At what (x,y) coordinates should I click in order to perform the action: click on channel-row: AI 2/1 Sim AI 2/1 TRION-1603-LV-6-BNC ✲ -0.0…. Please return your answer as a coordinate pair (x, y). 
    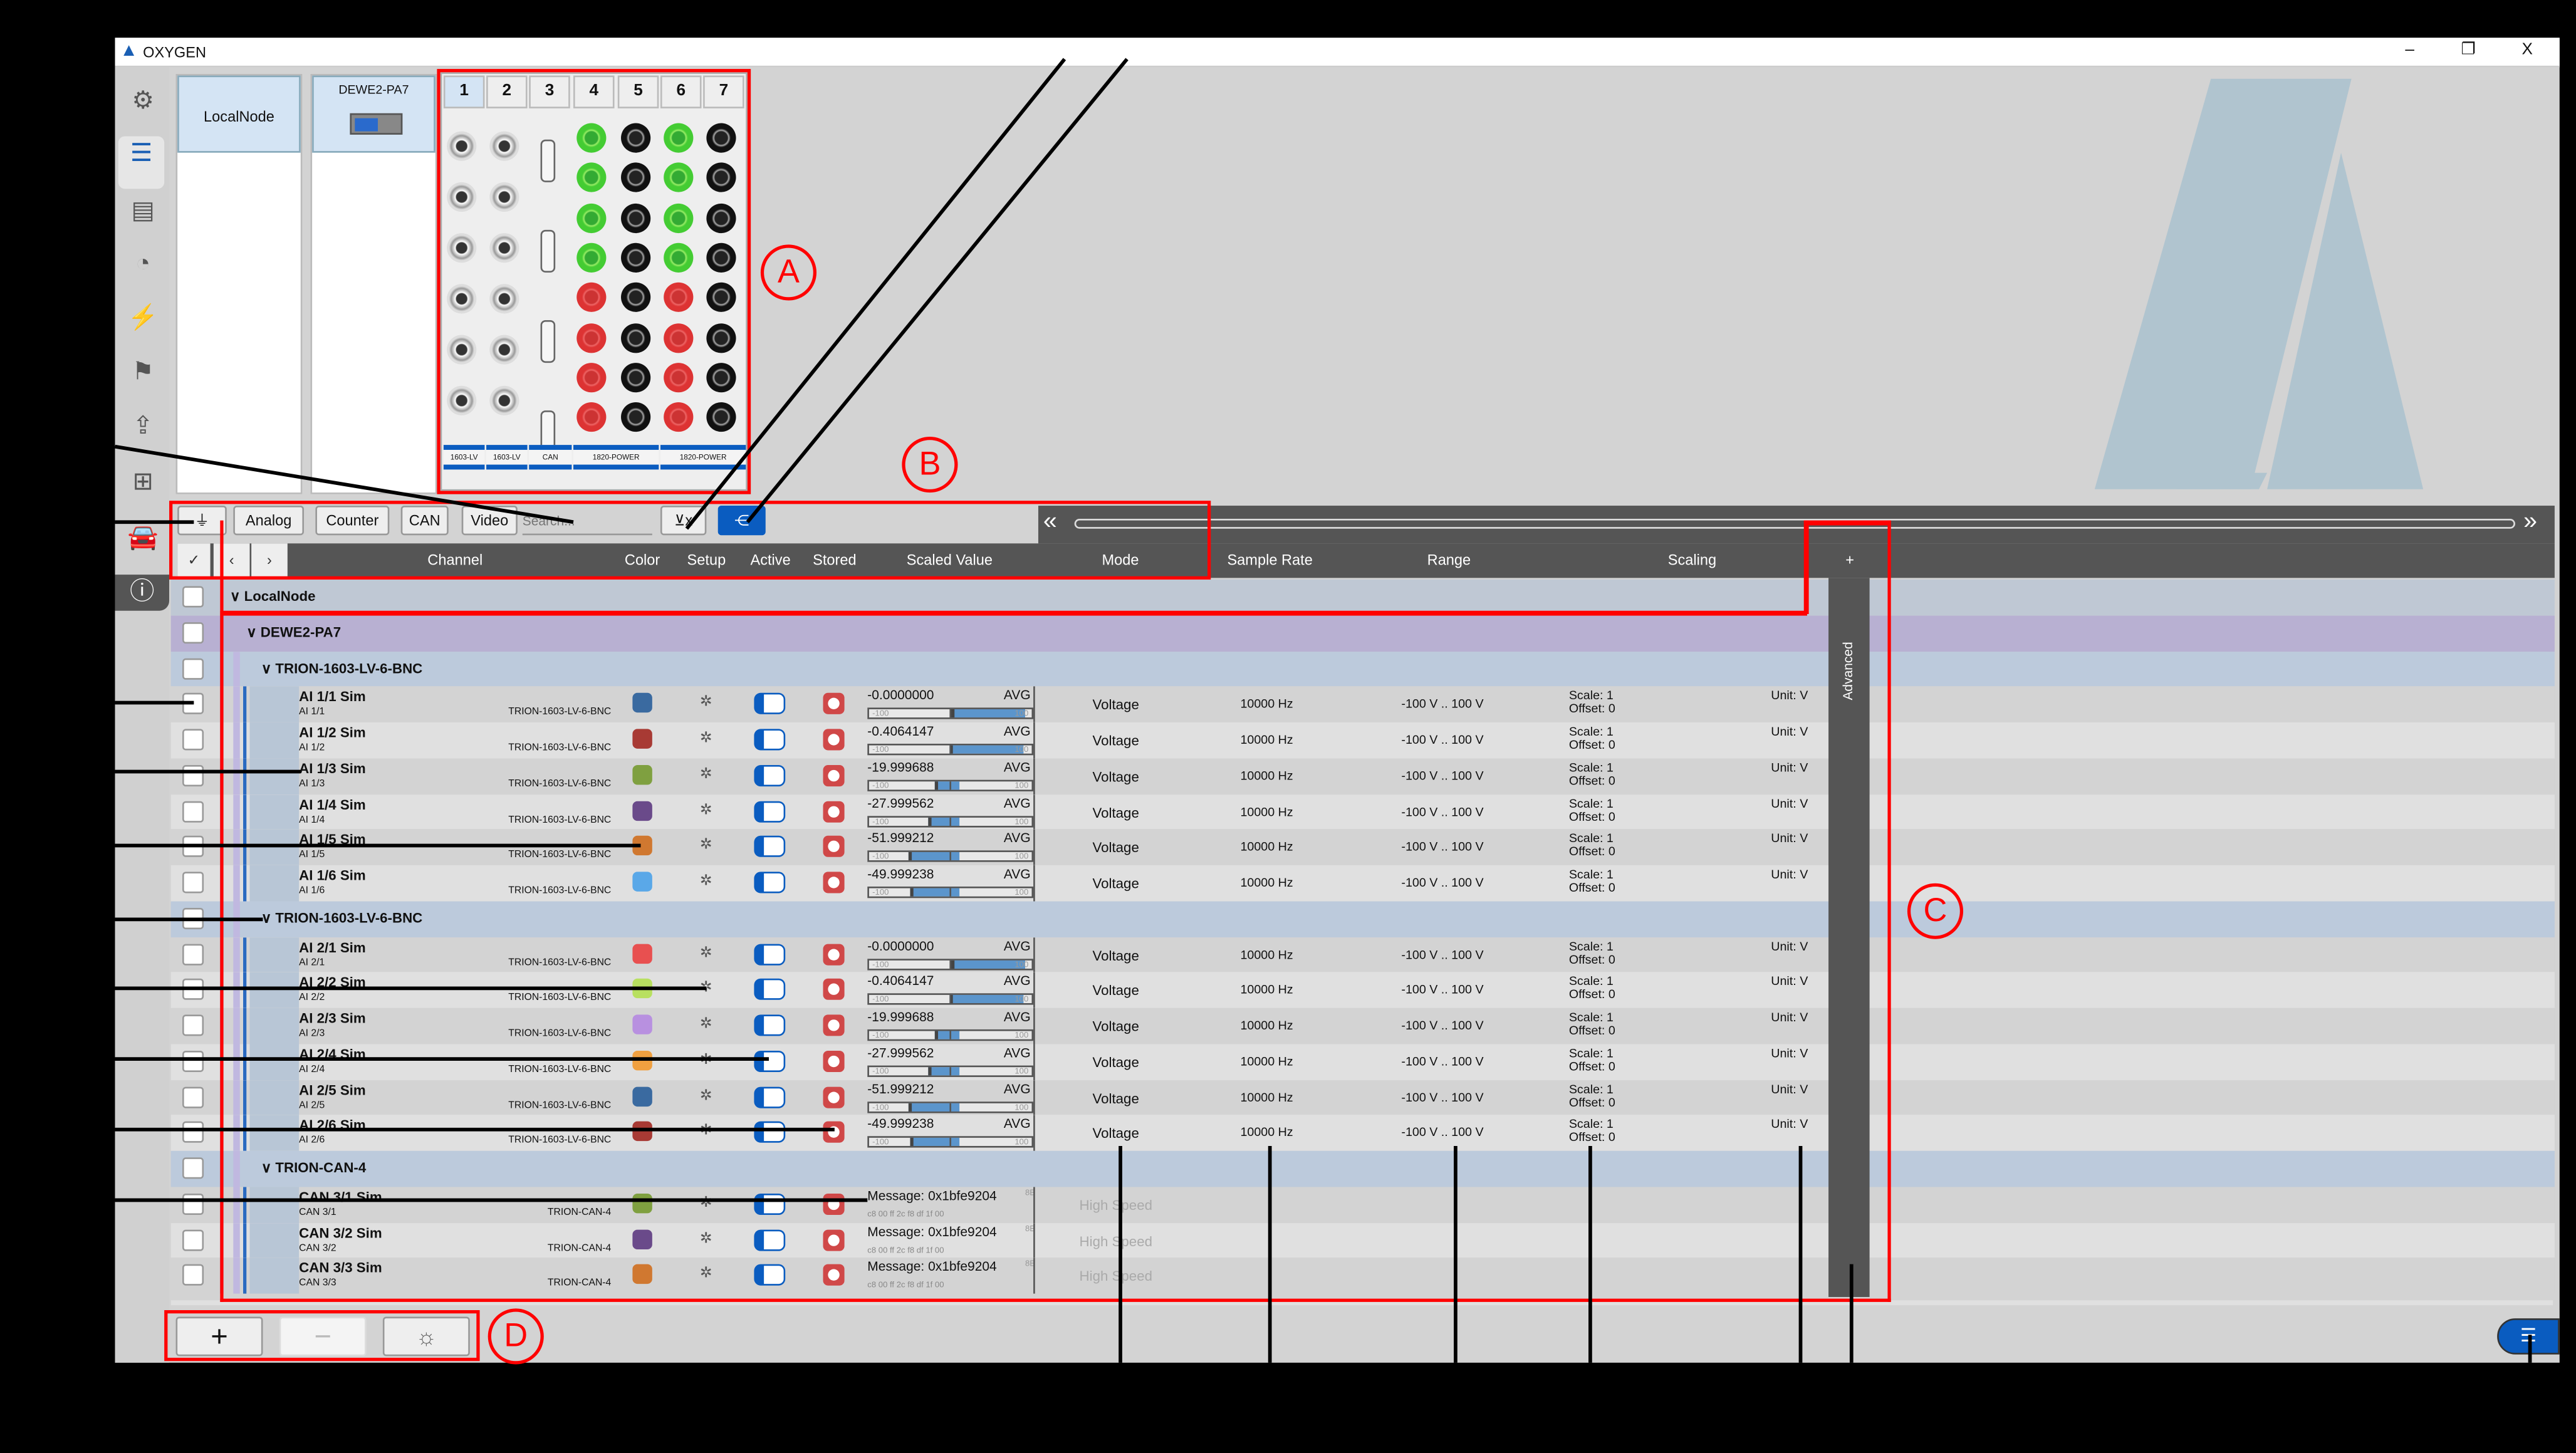
    Looking at the image, I should click on (1362, 954).